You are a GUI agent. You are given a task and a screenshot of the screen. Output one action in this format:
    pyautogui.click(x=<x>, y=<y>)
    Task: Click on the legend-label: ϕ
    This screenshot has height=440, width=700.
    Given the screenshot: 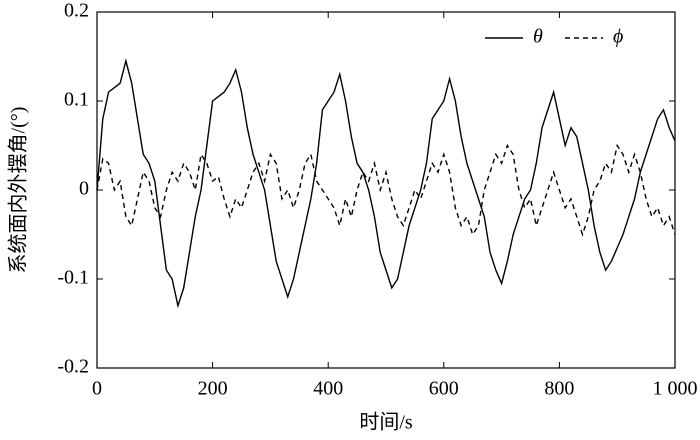 What is the action you would take?
    pyautogui.click(x=618, y=37)
    